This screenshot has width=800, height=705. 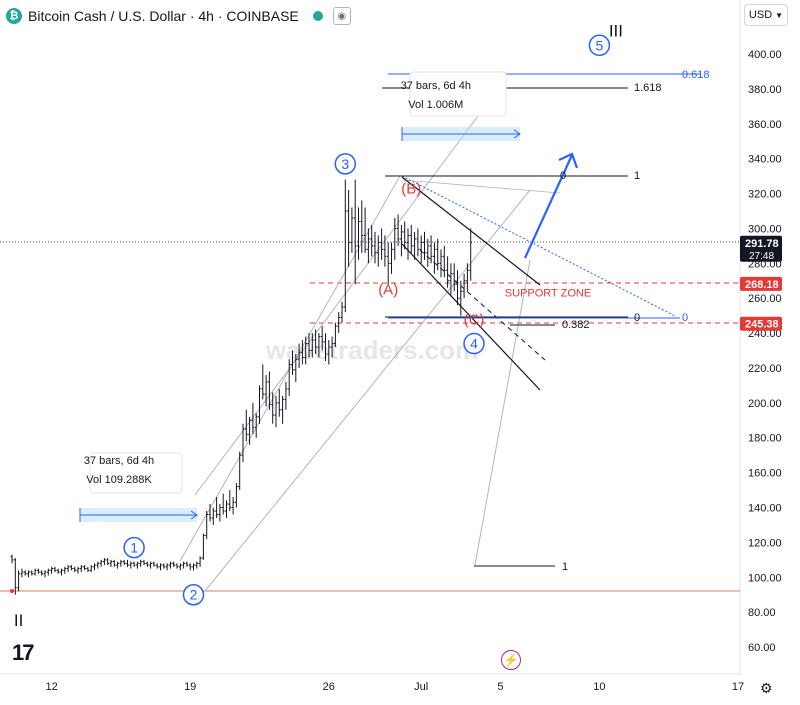 What do you see at coordinates (435, 105) in the screenshot?
I see `annotation-text: Vol 1.006M` at bounding box center [435, 105].